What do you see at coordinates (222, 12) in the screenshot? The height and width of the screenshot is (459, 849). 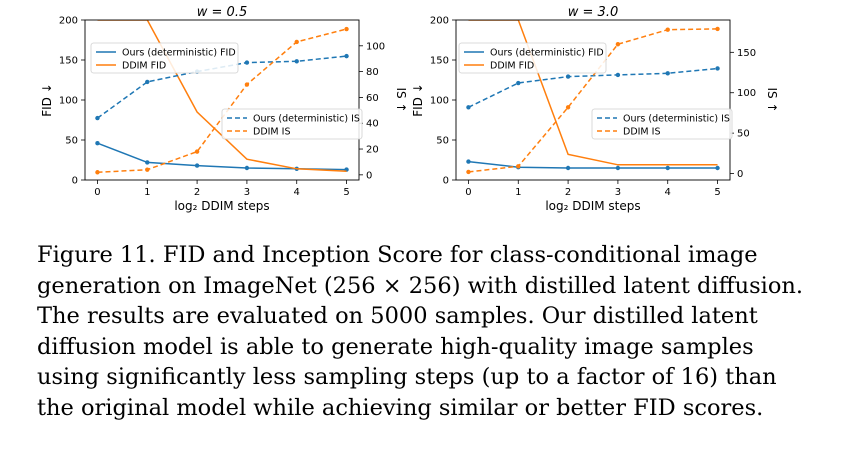 I see `chart-title: w = 0.5` at bounding box center [222, 12].